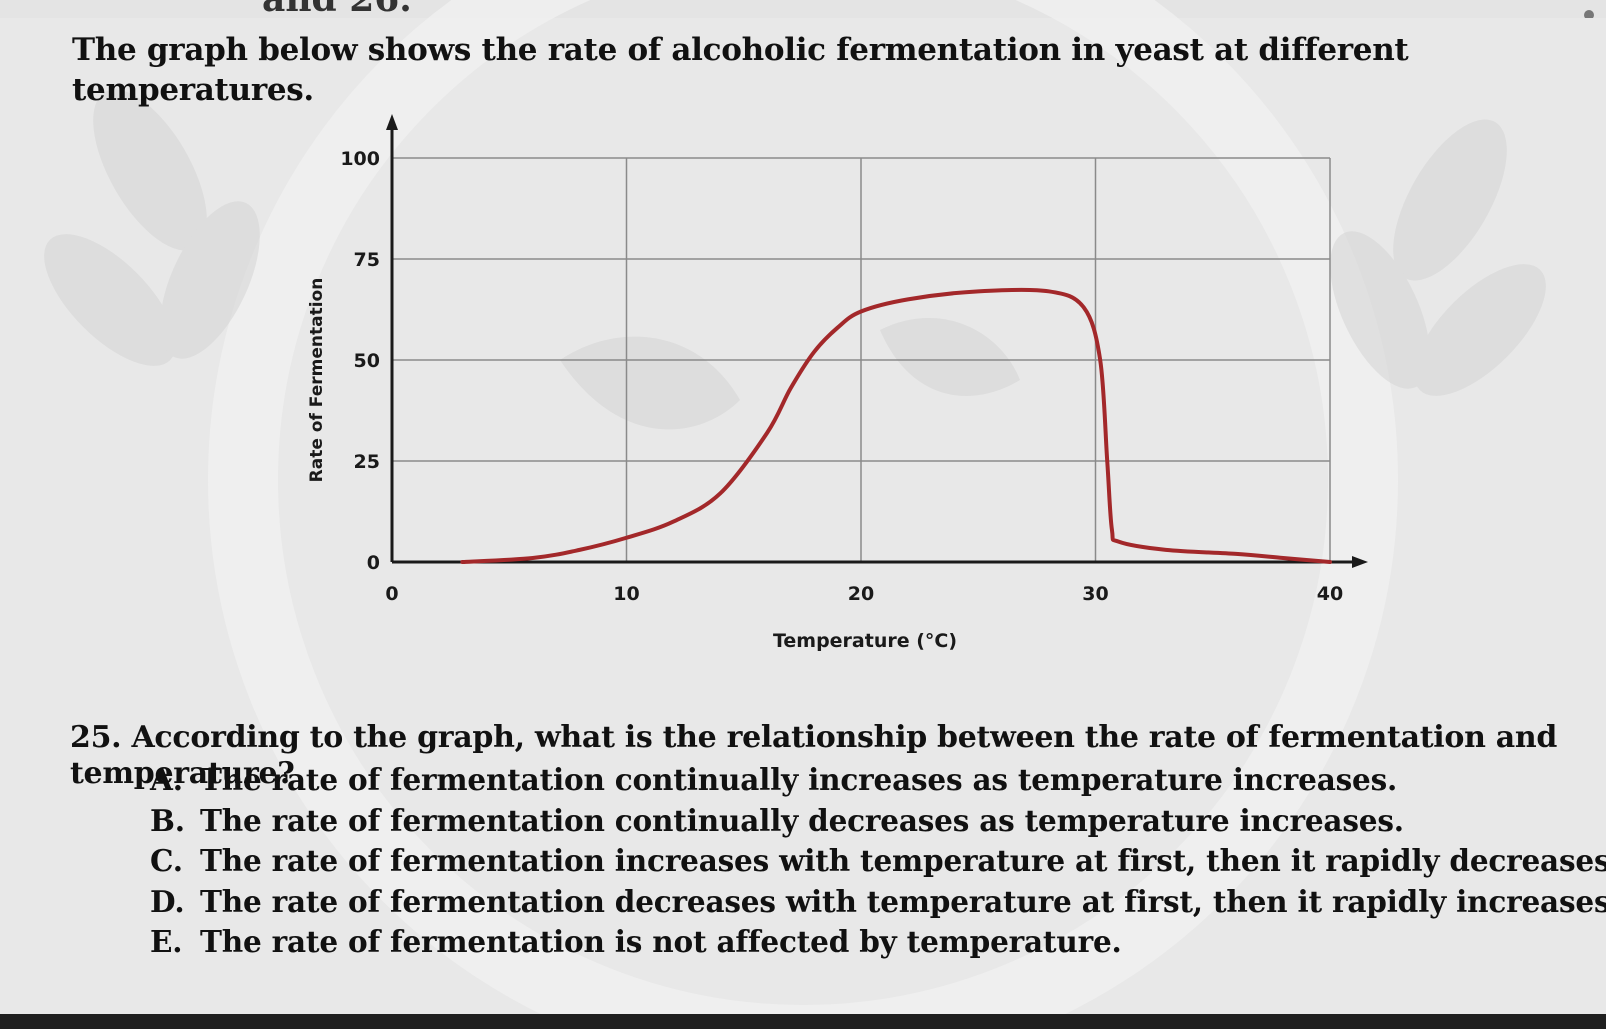  I want to click on x-axis-arrow-icon, so click(1360, 562).